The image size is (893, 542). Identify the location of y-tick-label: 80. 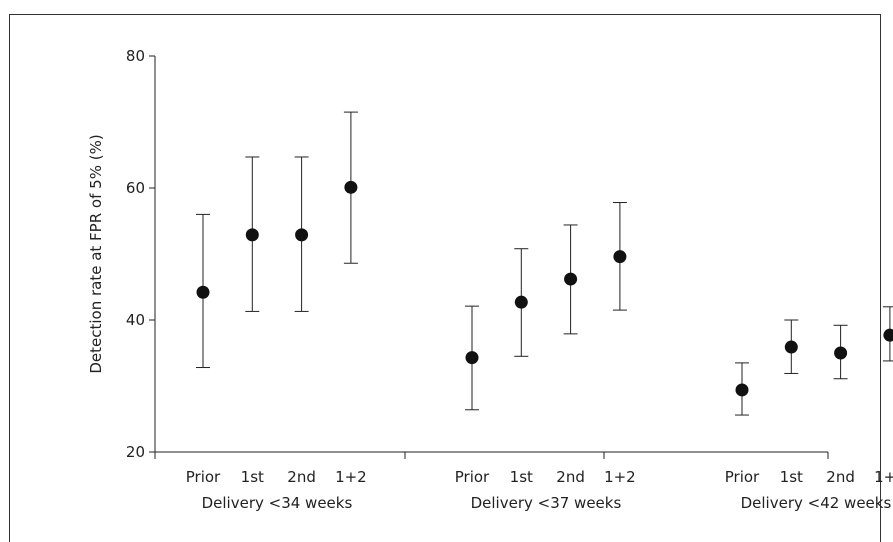
(135, 56).